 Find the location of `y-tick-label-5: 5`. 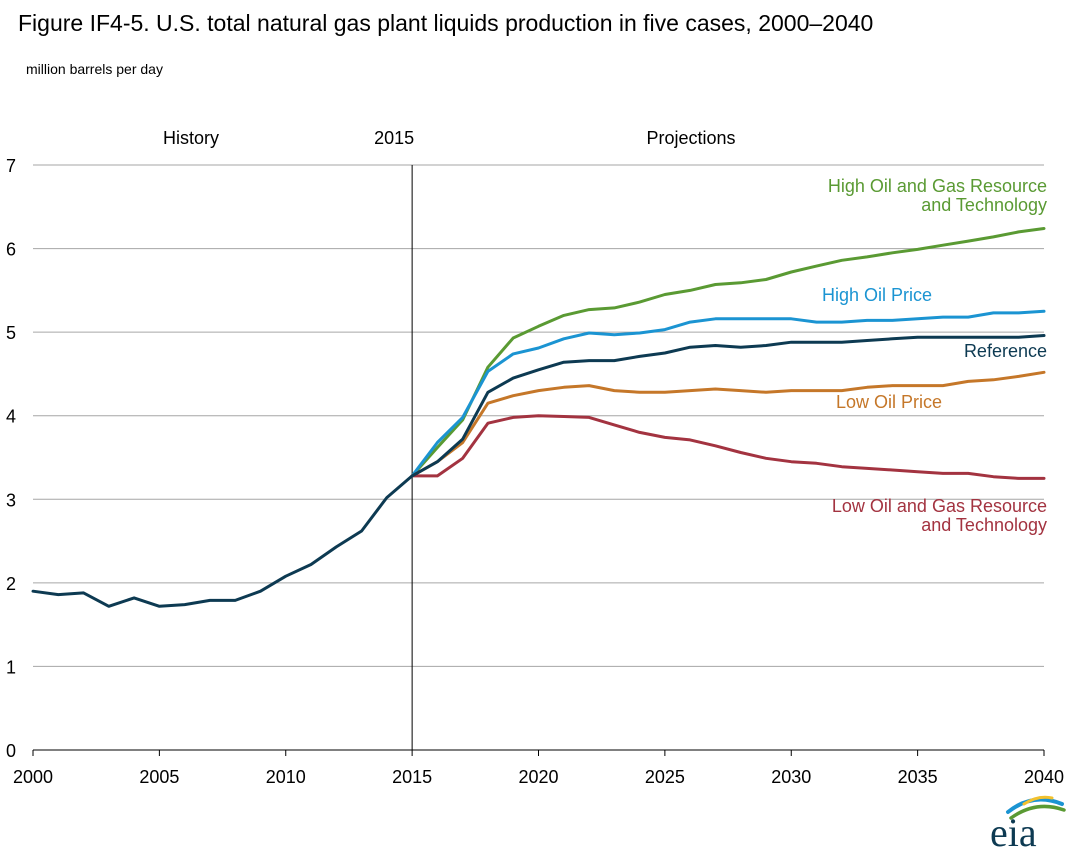

y-tick-label-5: 5 is located at coordinates (11, 333).